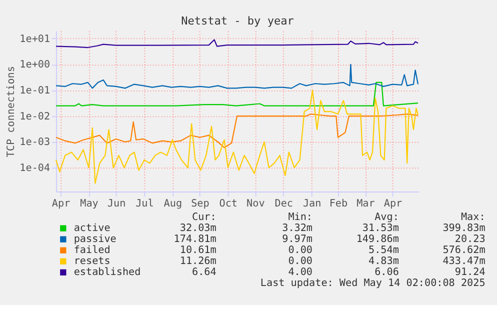  Describe the element at coordinates (95, 240) in the screenshot. I see `legend-label: passive` at that location.